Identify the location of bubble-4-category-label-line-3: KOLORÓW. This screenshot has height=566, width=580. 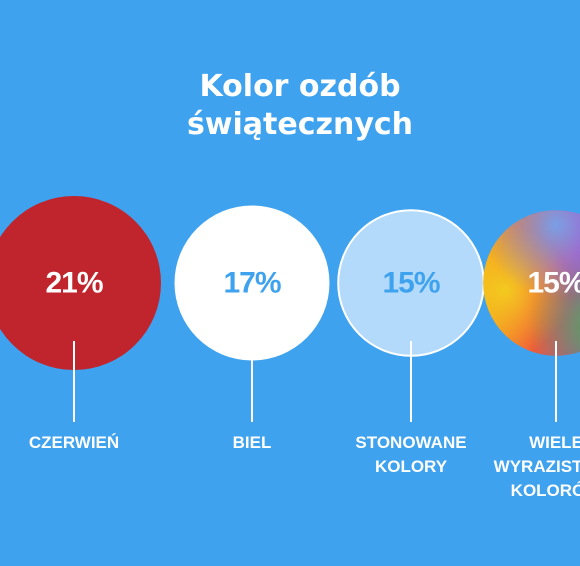
(545, 490).